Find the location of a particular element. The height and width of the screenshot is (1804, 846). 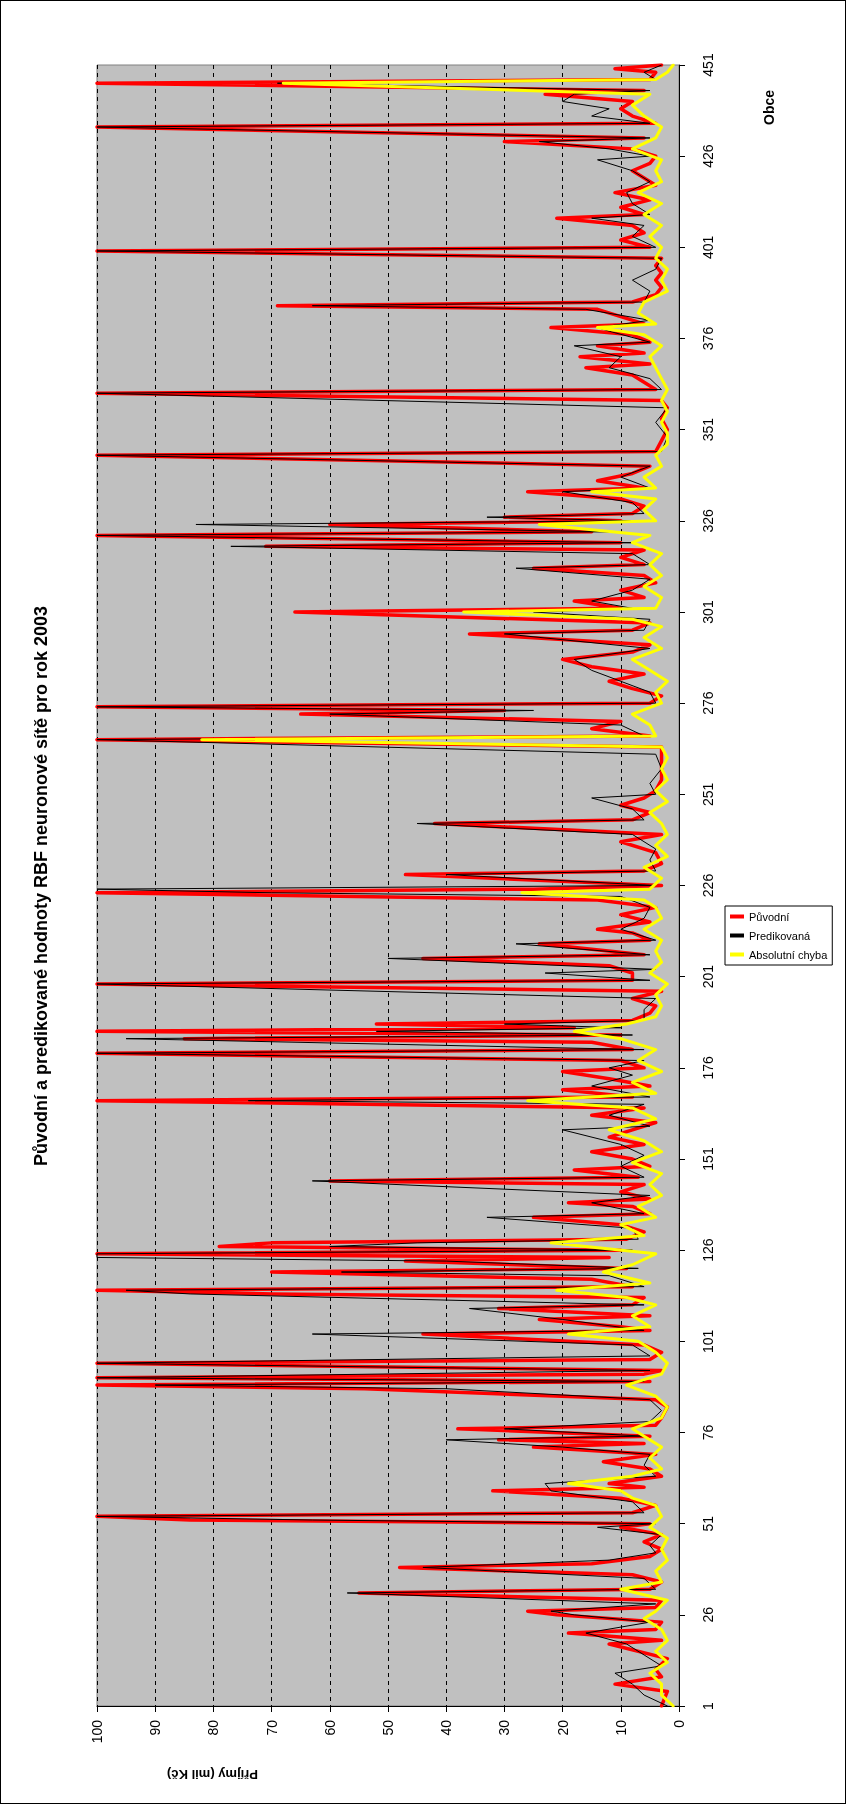

y-tick-label: 76 is located at coordinates (708, 1432).